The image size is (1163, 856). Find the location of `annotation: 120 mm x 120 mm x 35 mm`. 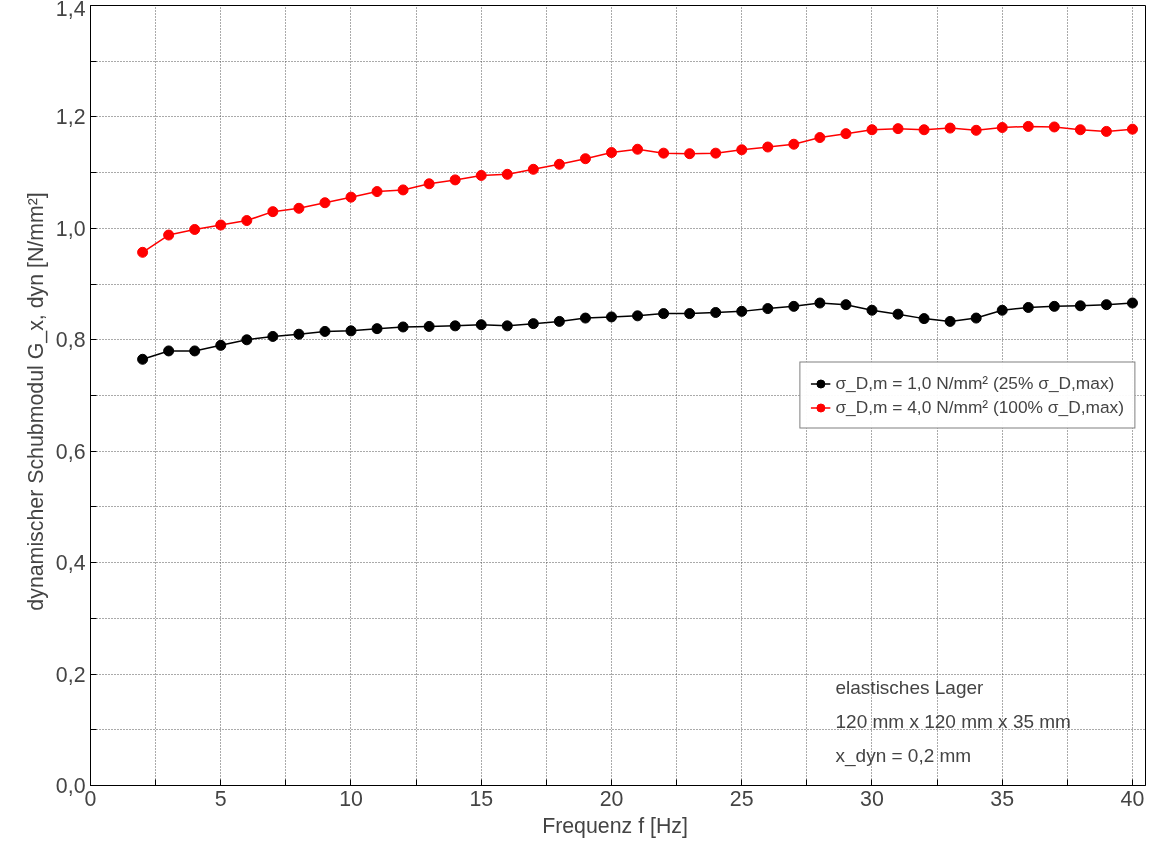

annotation: 120 mm x 120 mm x 35 mm is located at coordinates (953, 721).